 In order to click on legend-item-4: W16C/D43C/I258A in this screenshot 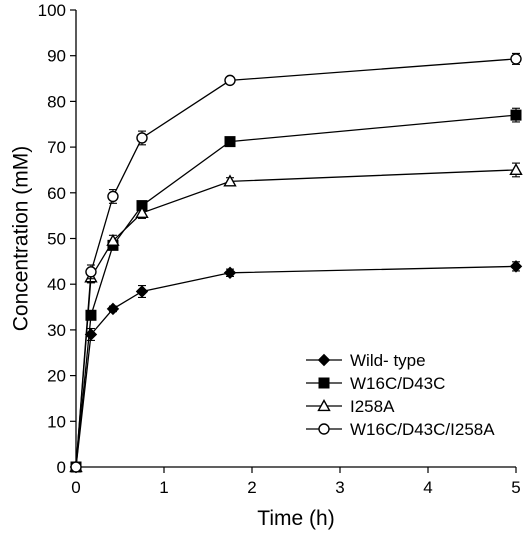, I will do `click(400, 429)`.